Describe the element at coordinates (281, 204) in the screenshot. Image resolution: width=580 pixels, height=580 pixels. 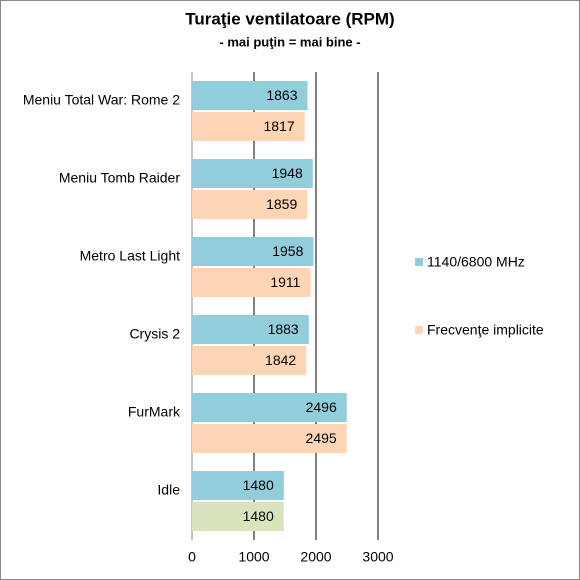
I see `value-label: 1859` at that location.